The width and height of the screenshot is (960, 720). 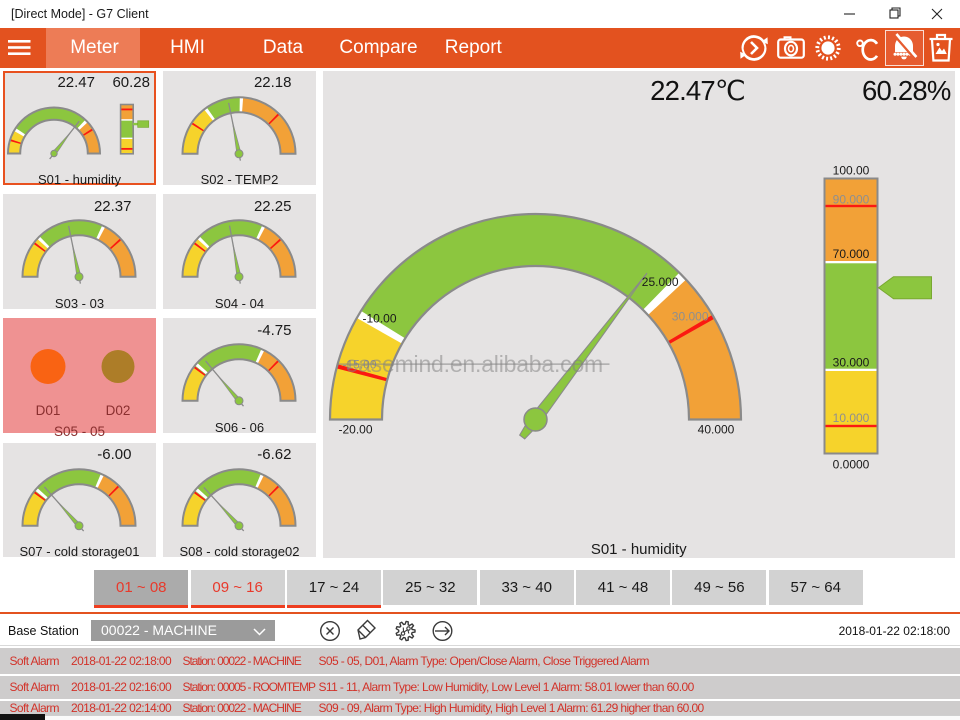 I want to click on svg-text: -20.00, so click(x=355, y=429).